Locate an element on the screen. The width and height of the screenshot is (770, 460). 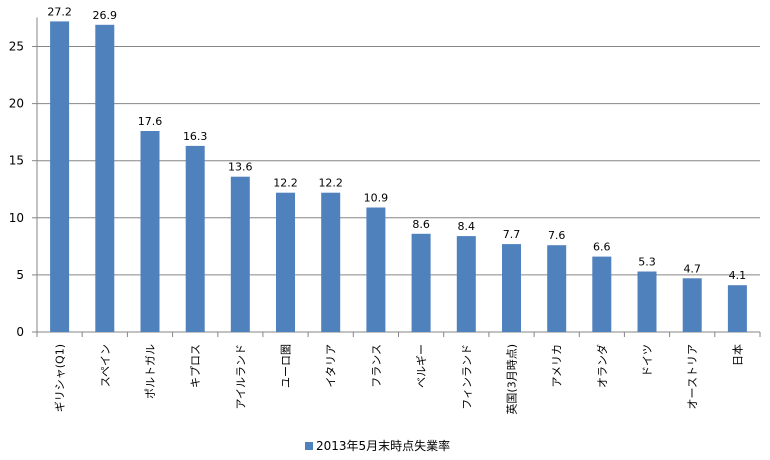
legend: 2013年5月末時点失業率 is located at coordinates (377, 445).